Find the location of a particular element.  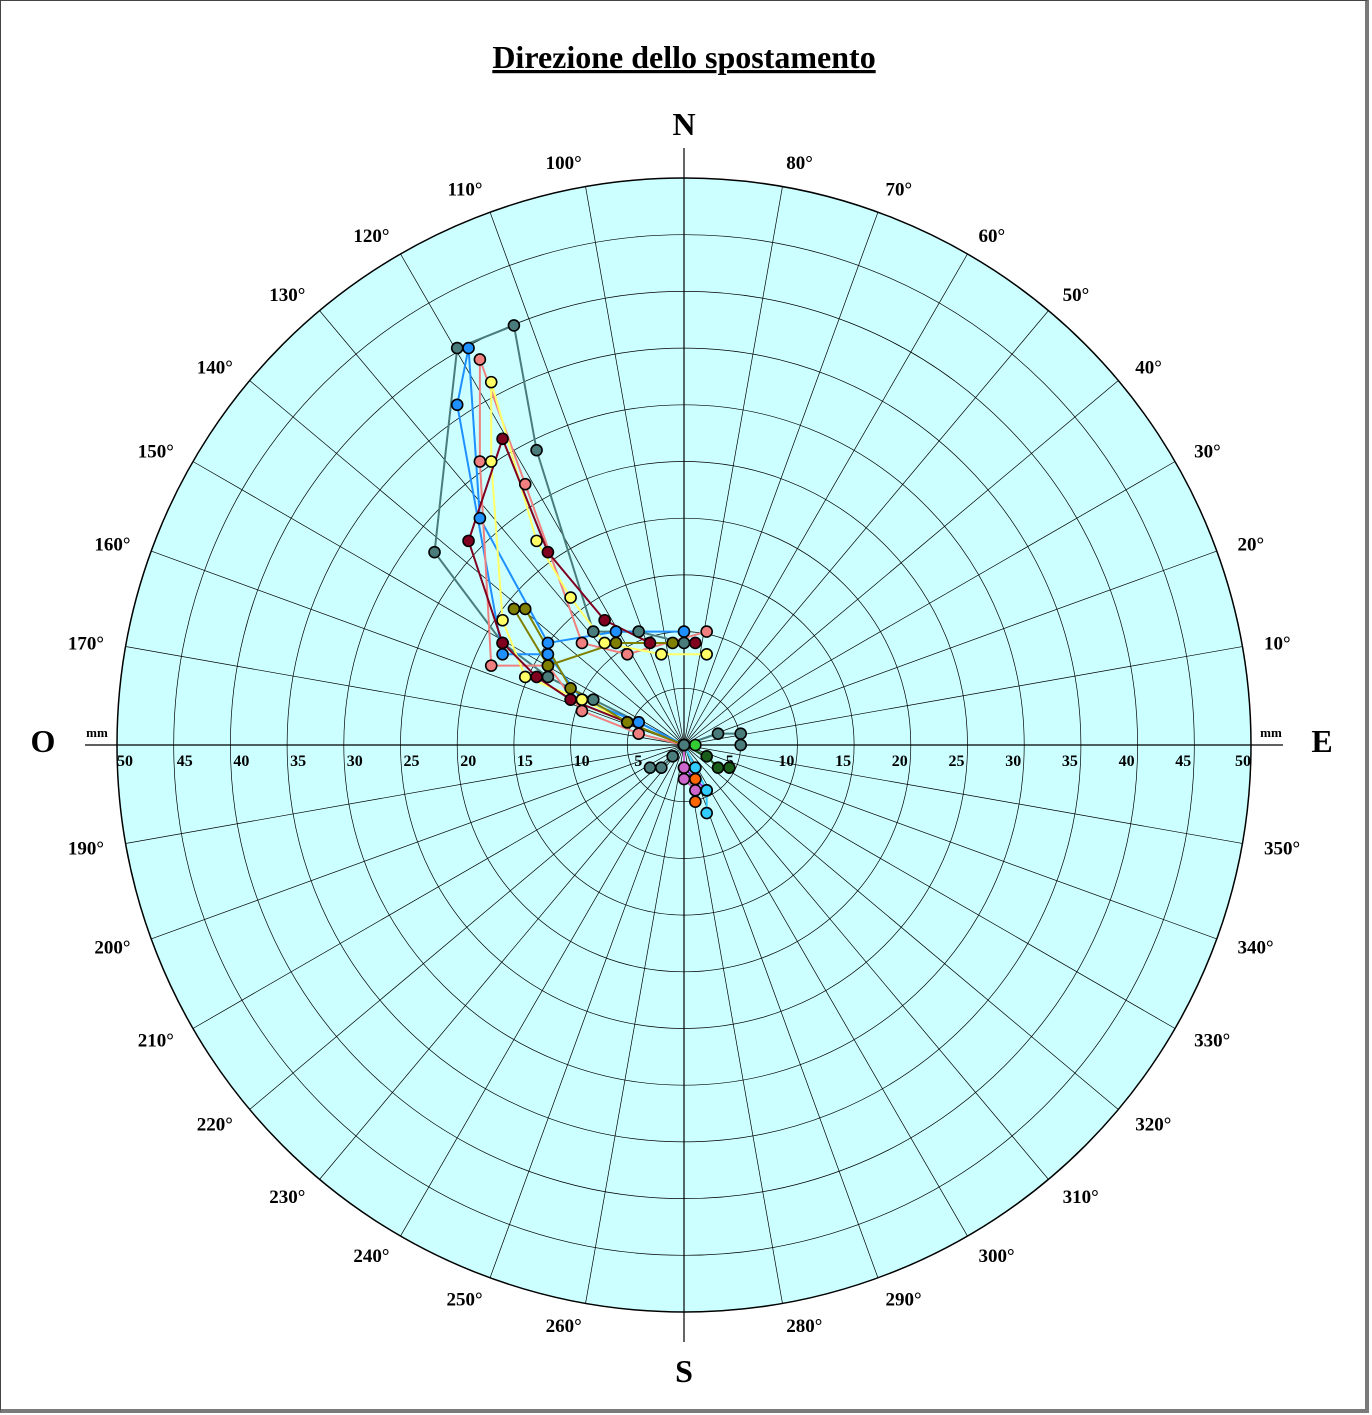

angle-label: 230° is located at coordinates (287, 1197).